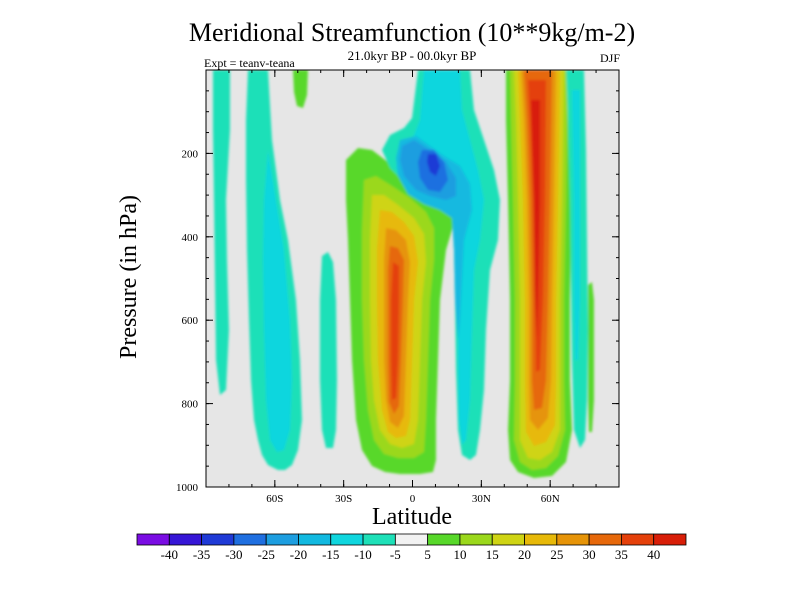  I want to click on colorbar-label: -30, so click(233, 554).